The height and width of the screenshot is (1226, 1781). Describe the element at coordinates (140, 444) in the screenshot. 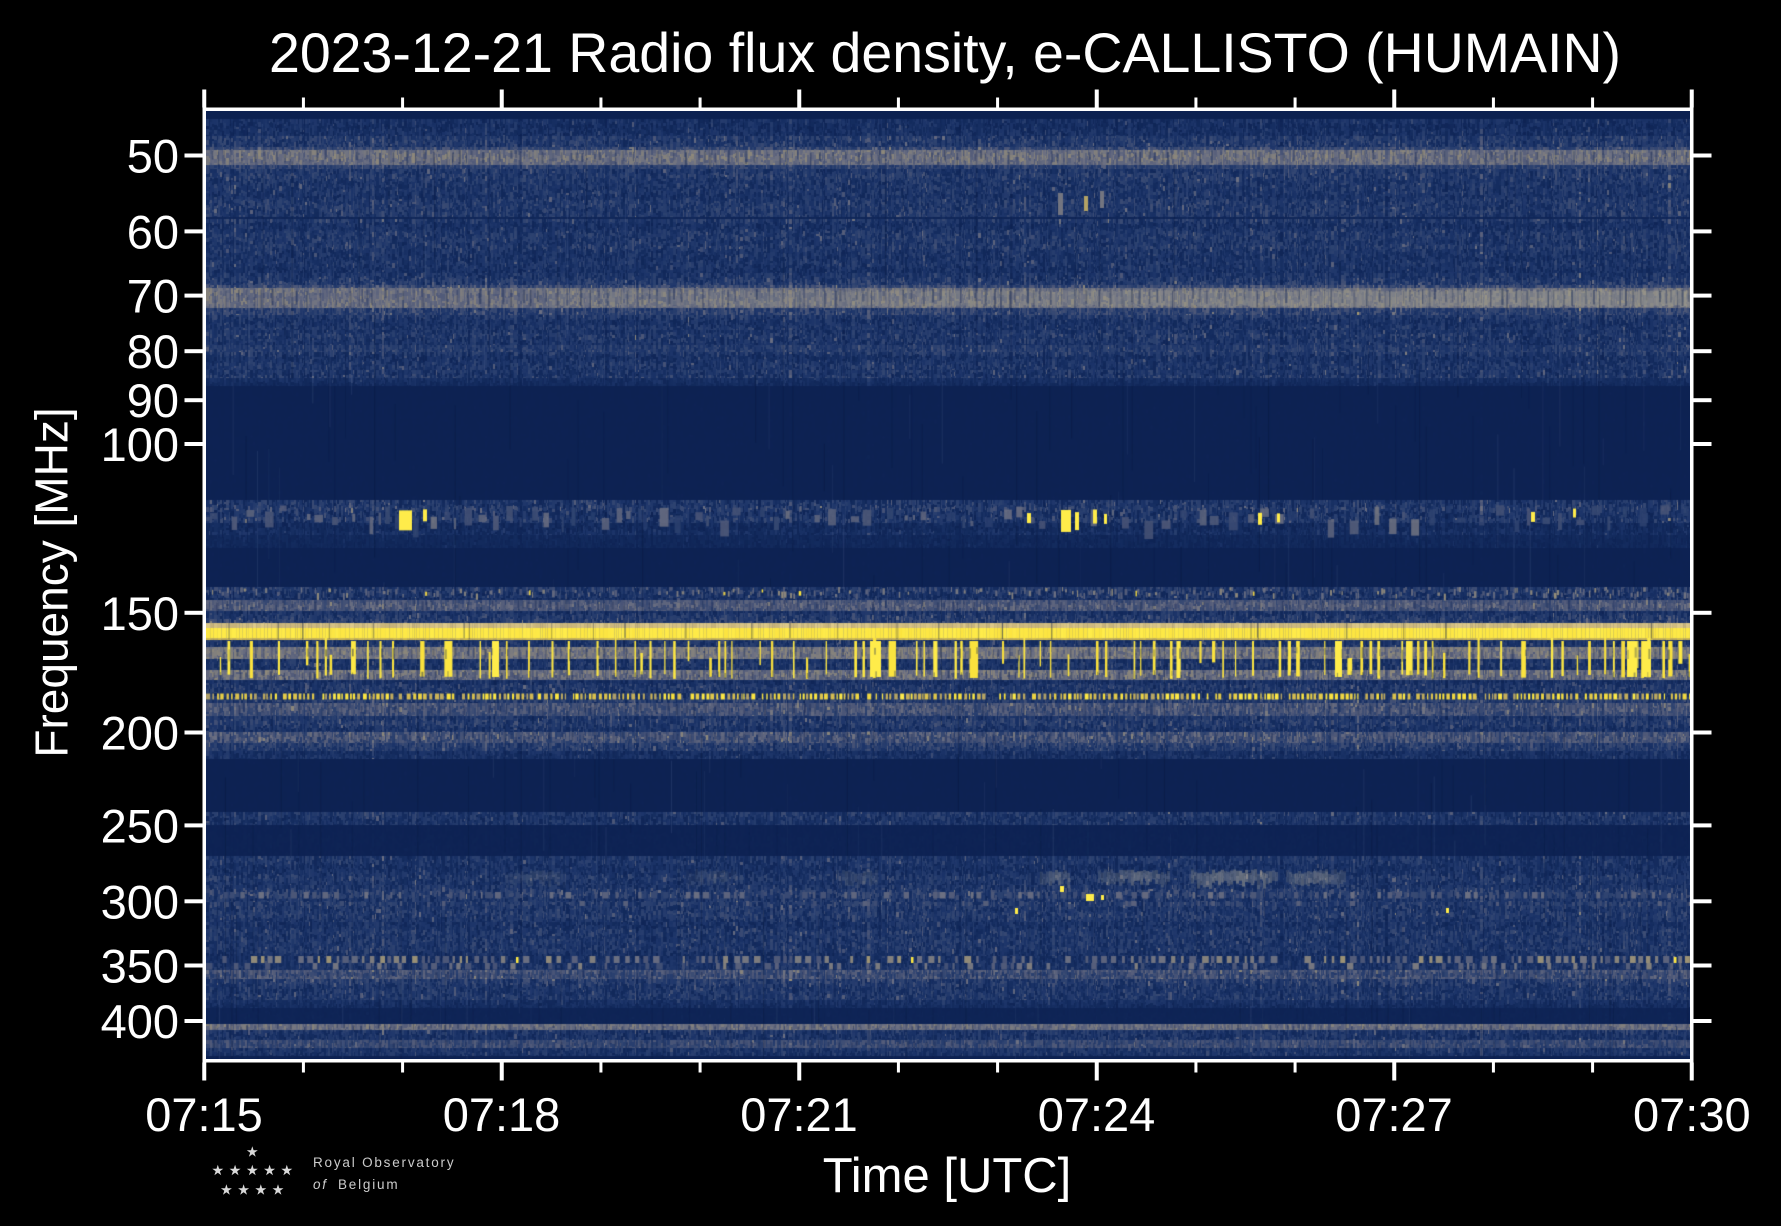

I see `svg-text: 100` at that location.